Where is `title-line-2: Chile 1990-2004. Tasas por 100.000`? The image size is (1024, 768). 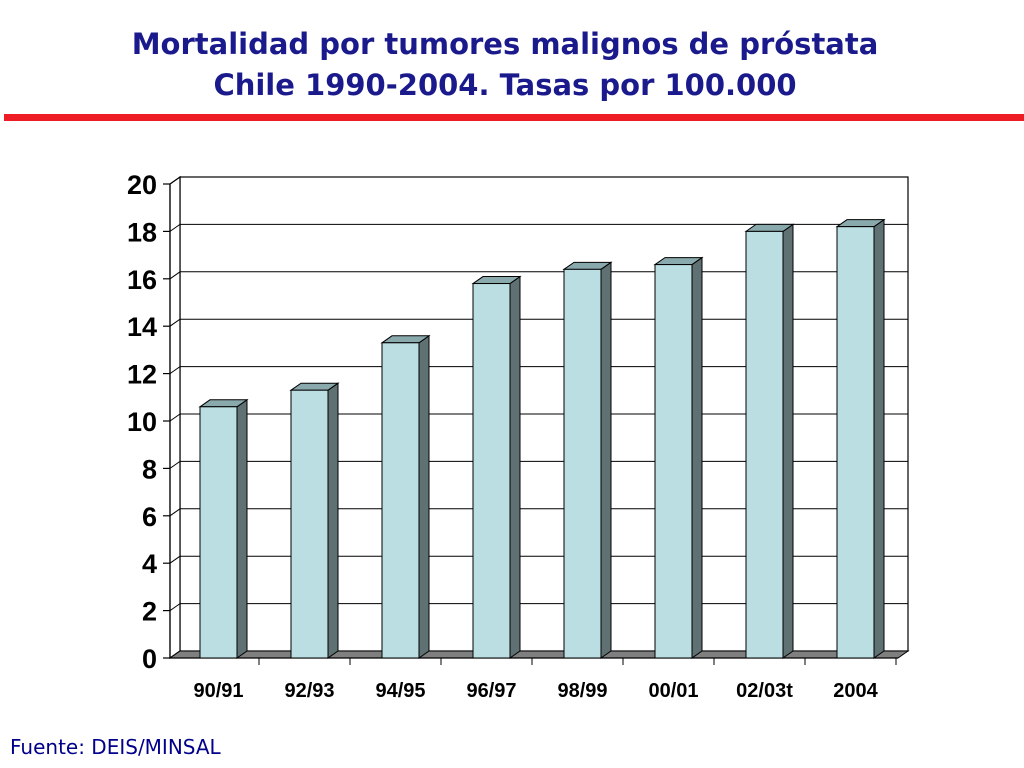 title-line-2: Chile 1990-2004. Tasas por 100.000 is located at coordinates (505, 85).